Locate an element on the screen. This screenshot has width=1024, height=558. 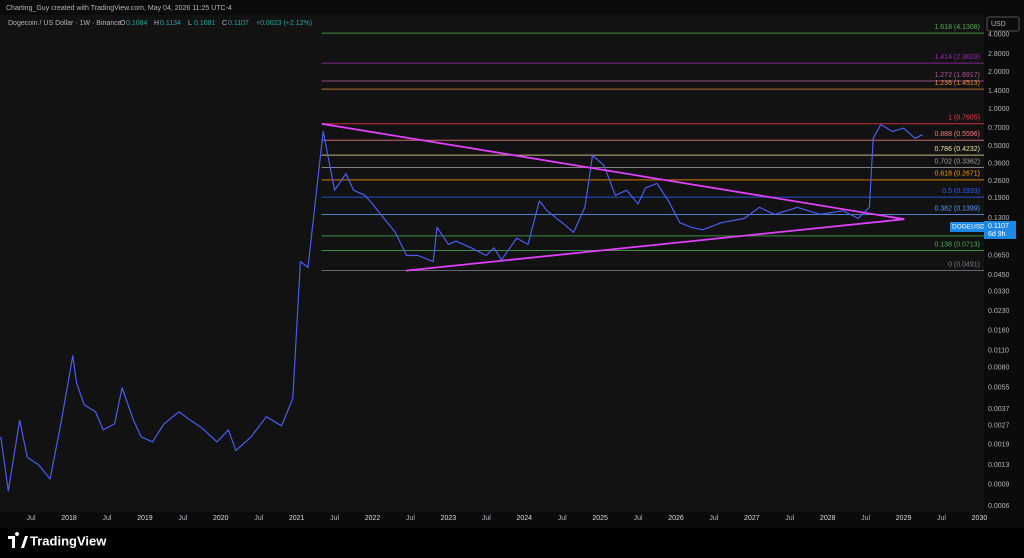
x-tick-label: 2026 is located at coordinates (676, 518).